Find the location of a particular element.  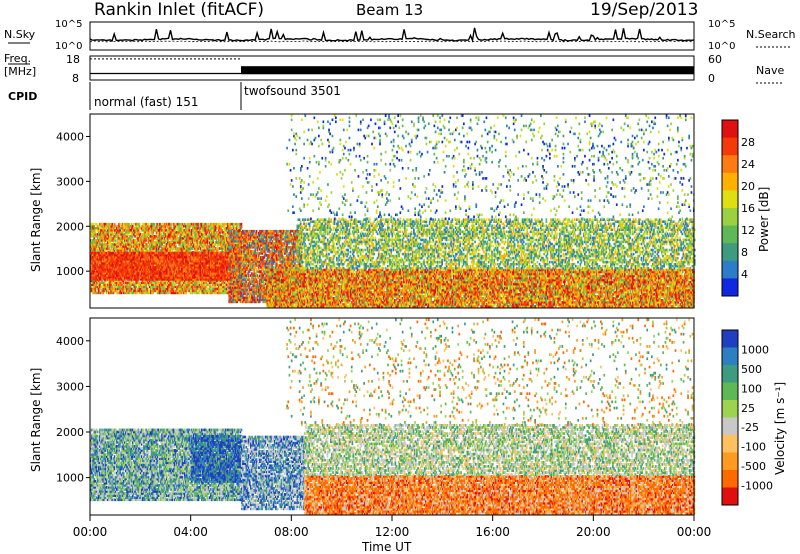

nave-band is located at coordinates (467, 70).